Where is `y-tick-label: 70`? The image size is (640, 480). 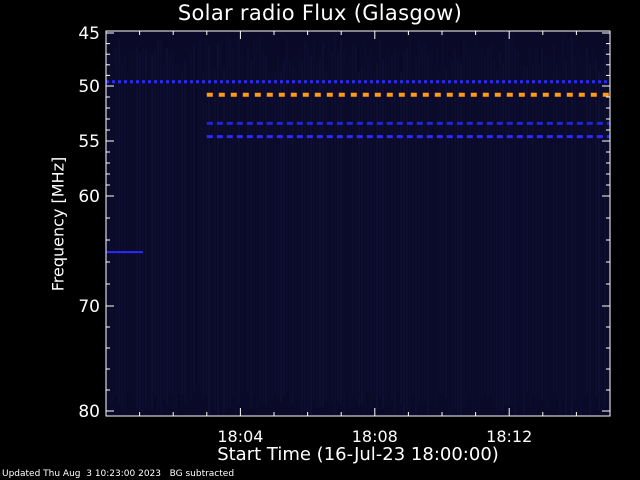
y-tick-label: 70 is located at coordinates (89, 307).